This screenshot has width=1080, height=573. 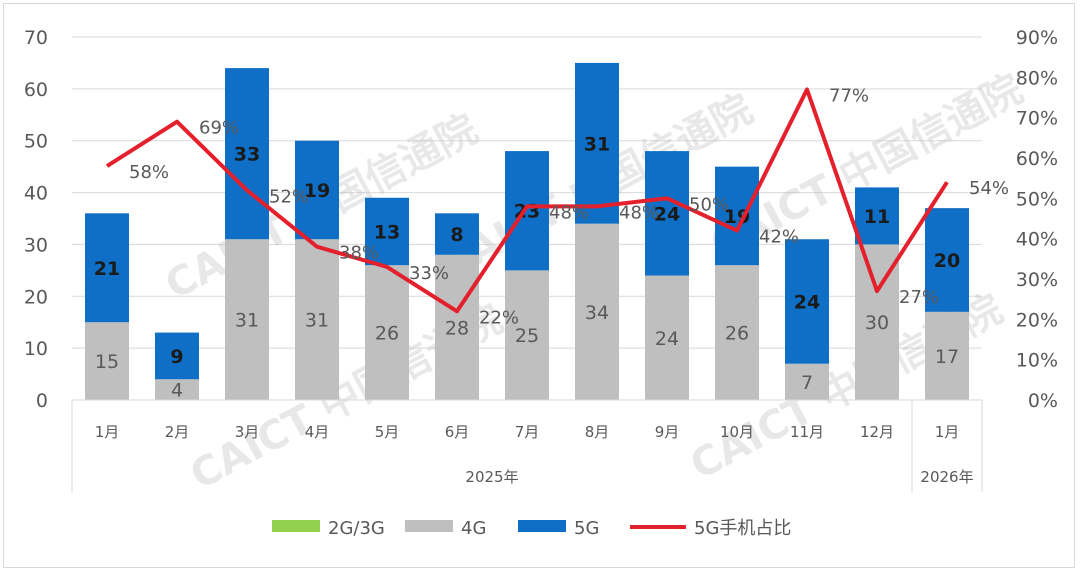 What do you see at coordinates (1037, 240) in the screenshot?
I see `y-right-tick: 40%` at bounding box center [1037, 240].